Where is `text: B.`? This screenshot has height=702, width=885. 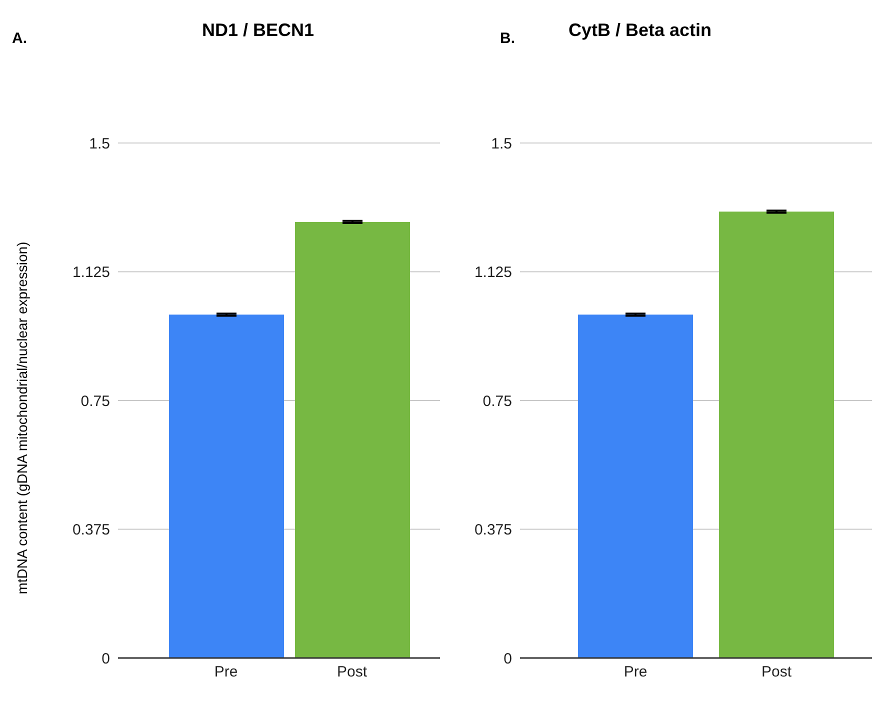
text: B. is located at coordinates (507, 38).